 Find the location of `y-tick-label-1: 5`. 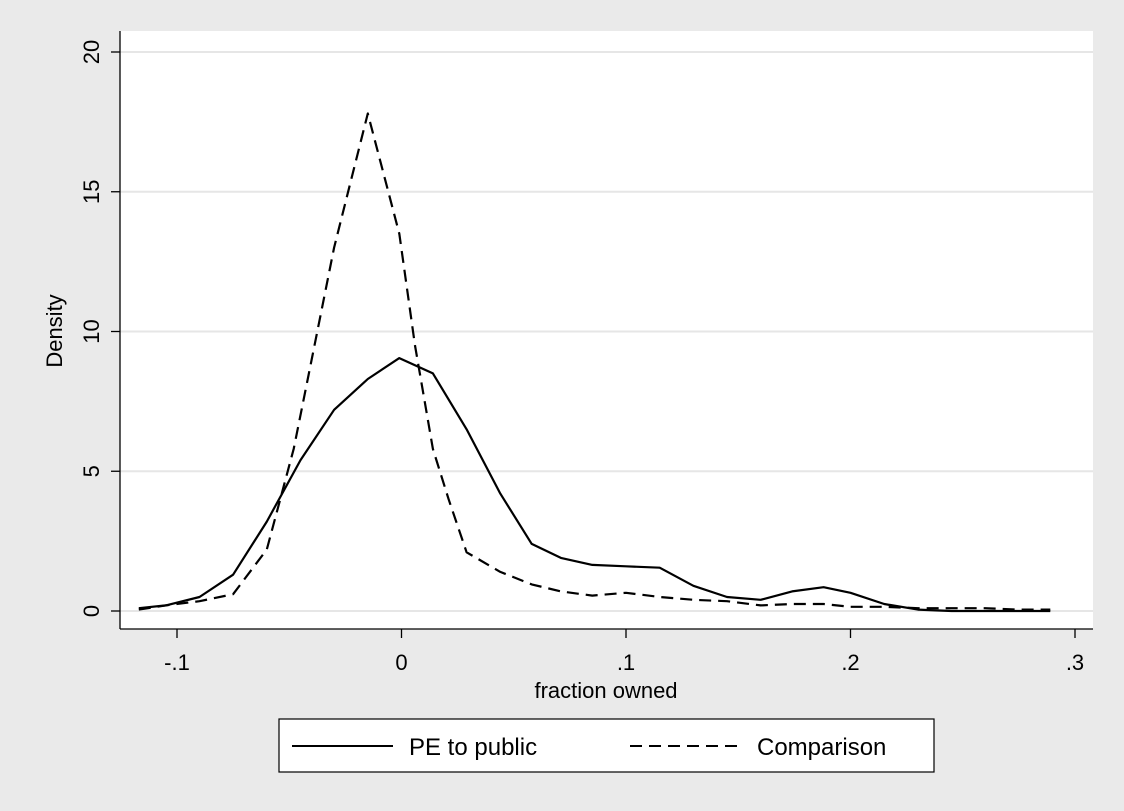

y-tick-label-1: 5 is located at coordinates (91, 471).